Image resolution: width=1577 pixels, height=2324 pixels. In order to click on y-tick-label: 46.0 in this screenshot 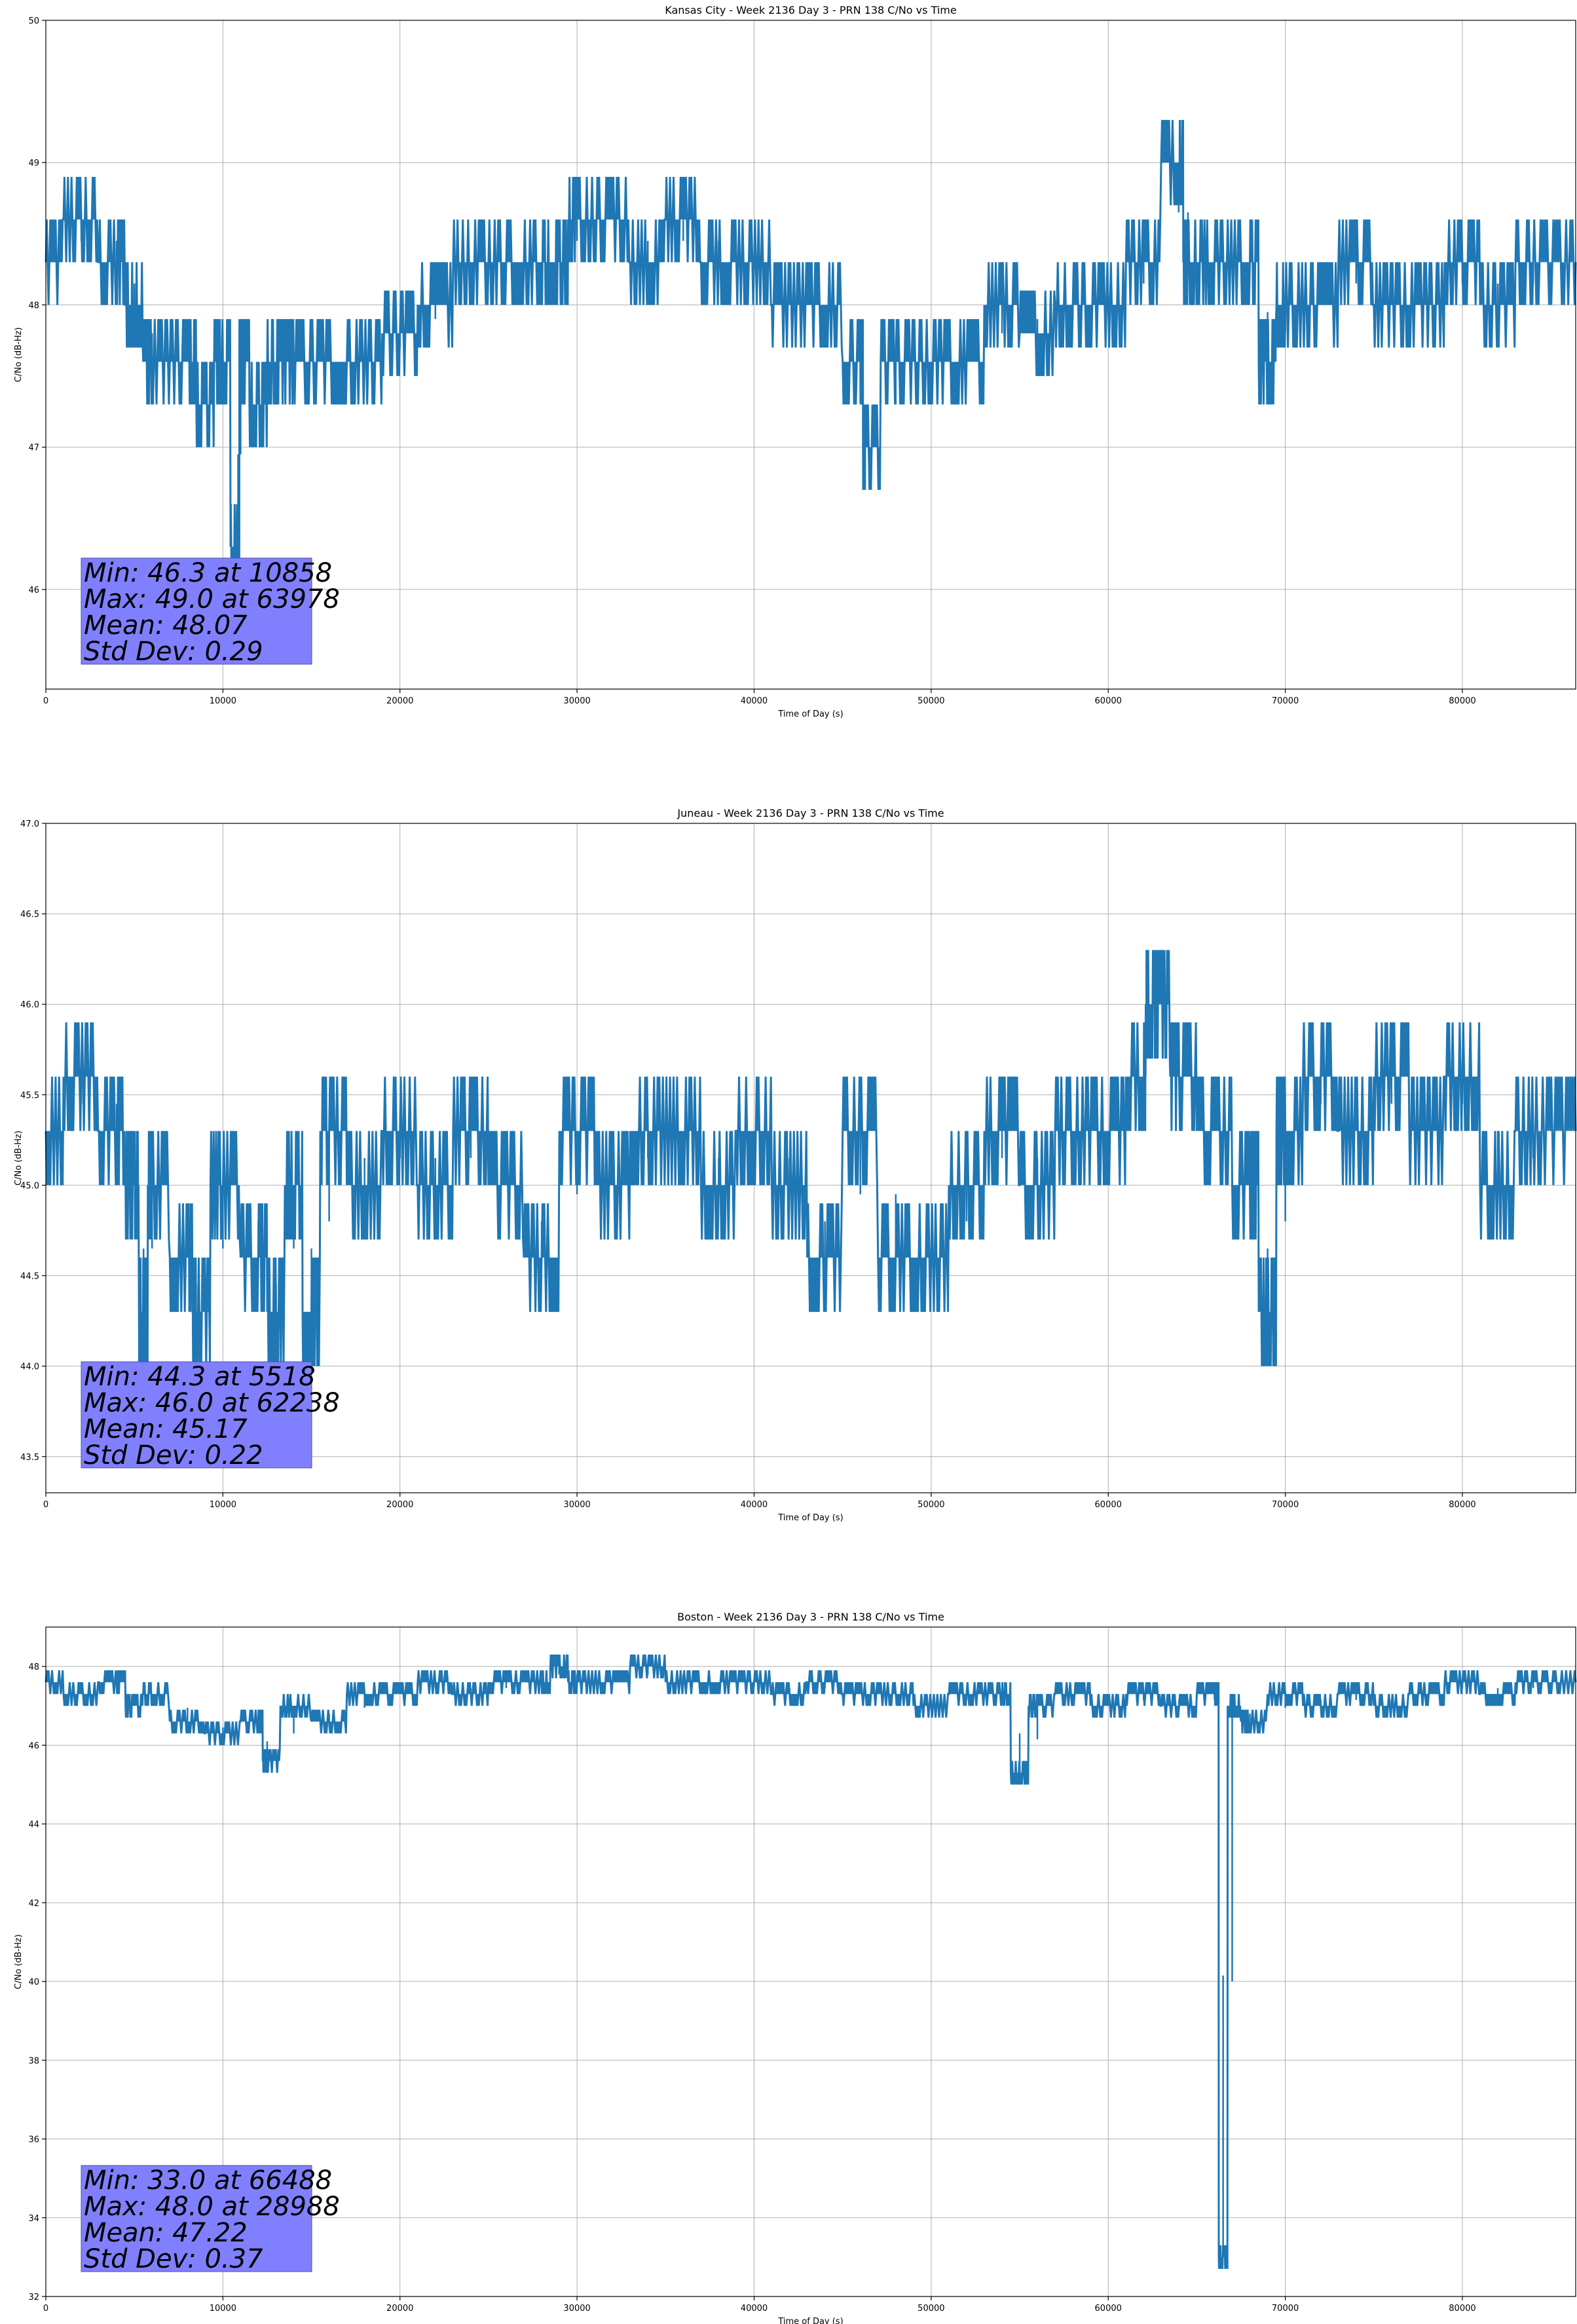, I will do `click(29, 1005)`.